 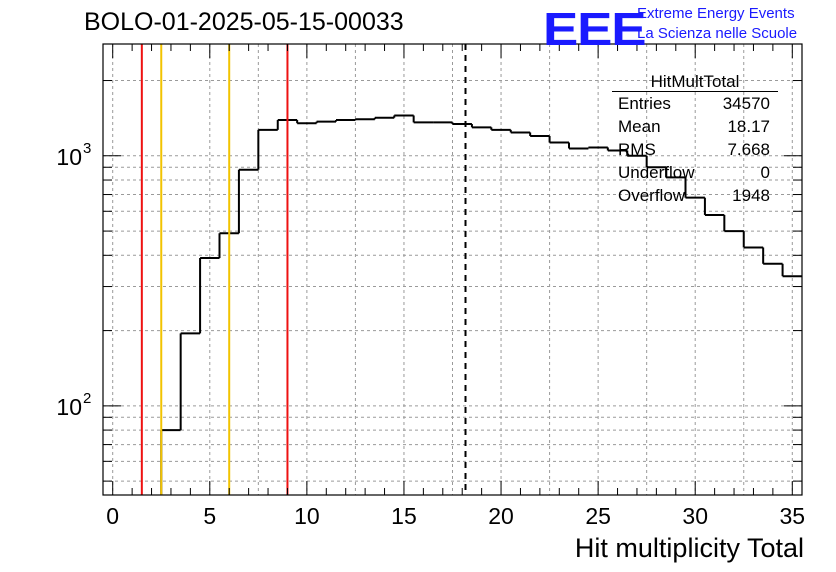 What do you see at coordinates (112, 516) in the screenshot?
I see `x-tick-label: 0` at bounding box center [112, 516].